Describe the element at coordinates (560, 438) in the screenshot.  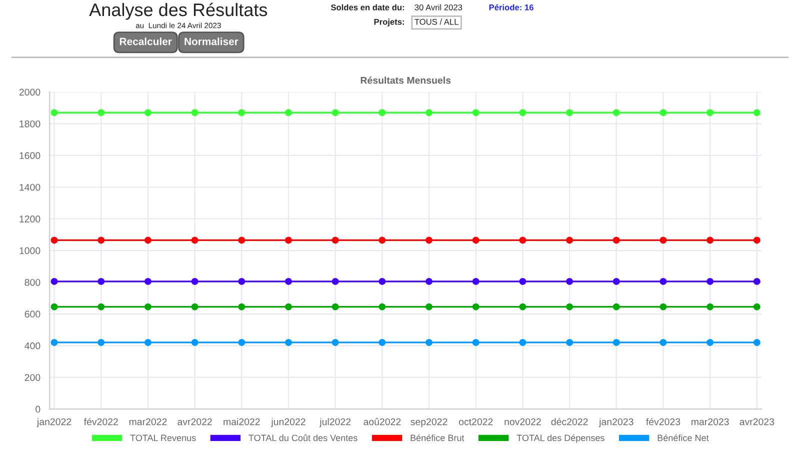
I see `legend-label: TOTAL des Dépenses` at that location.